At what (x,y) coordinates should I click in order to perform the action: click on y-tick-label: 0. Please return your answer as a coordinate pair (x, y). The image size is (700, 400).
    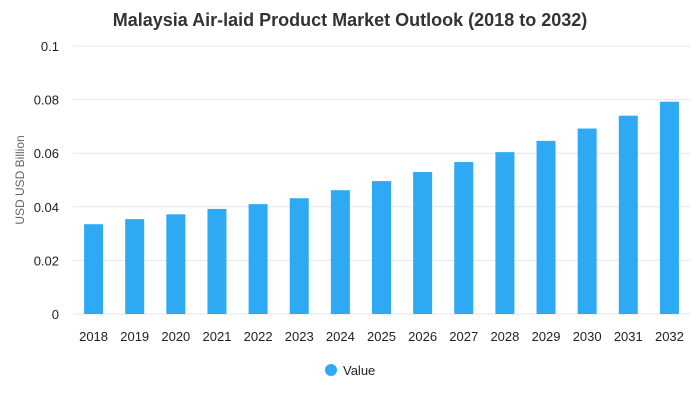
    Looking at the image, I should click on (55, 314).